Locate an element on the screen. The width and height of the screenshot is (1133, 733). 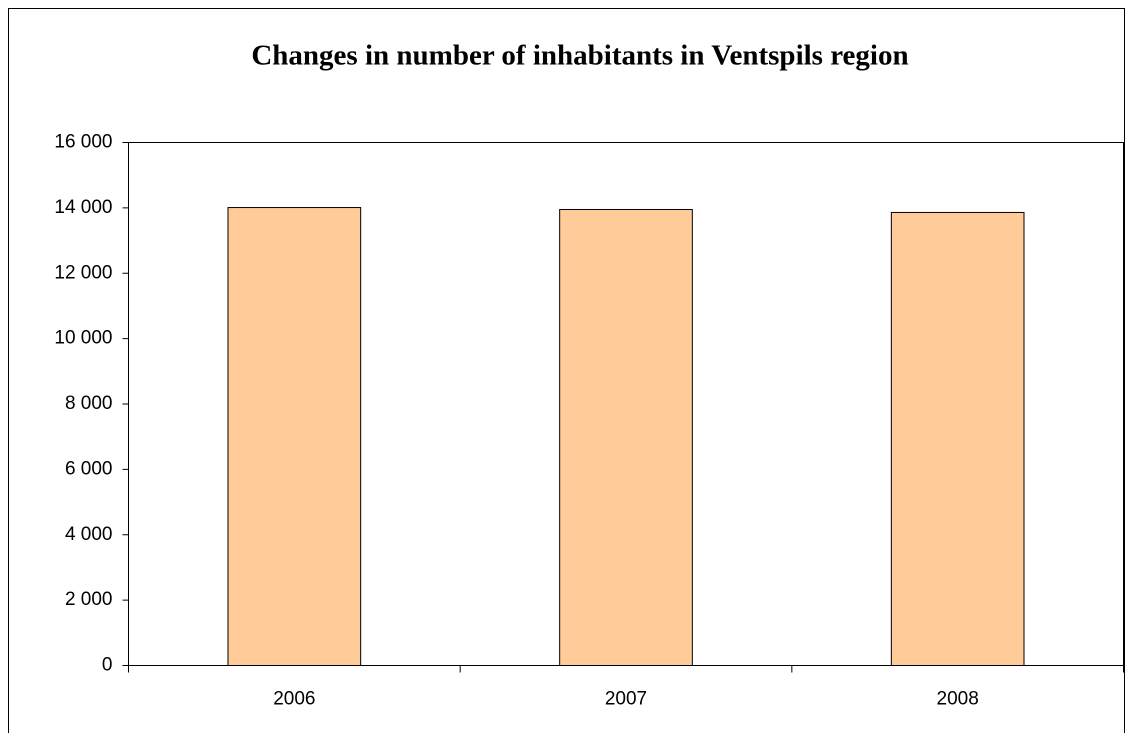
y-tick-label: 12 000 is located at coordinates (83, 272).